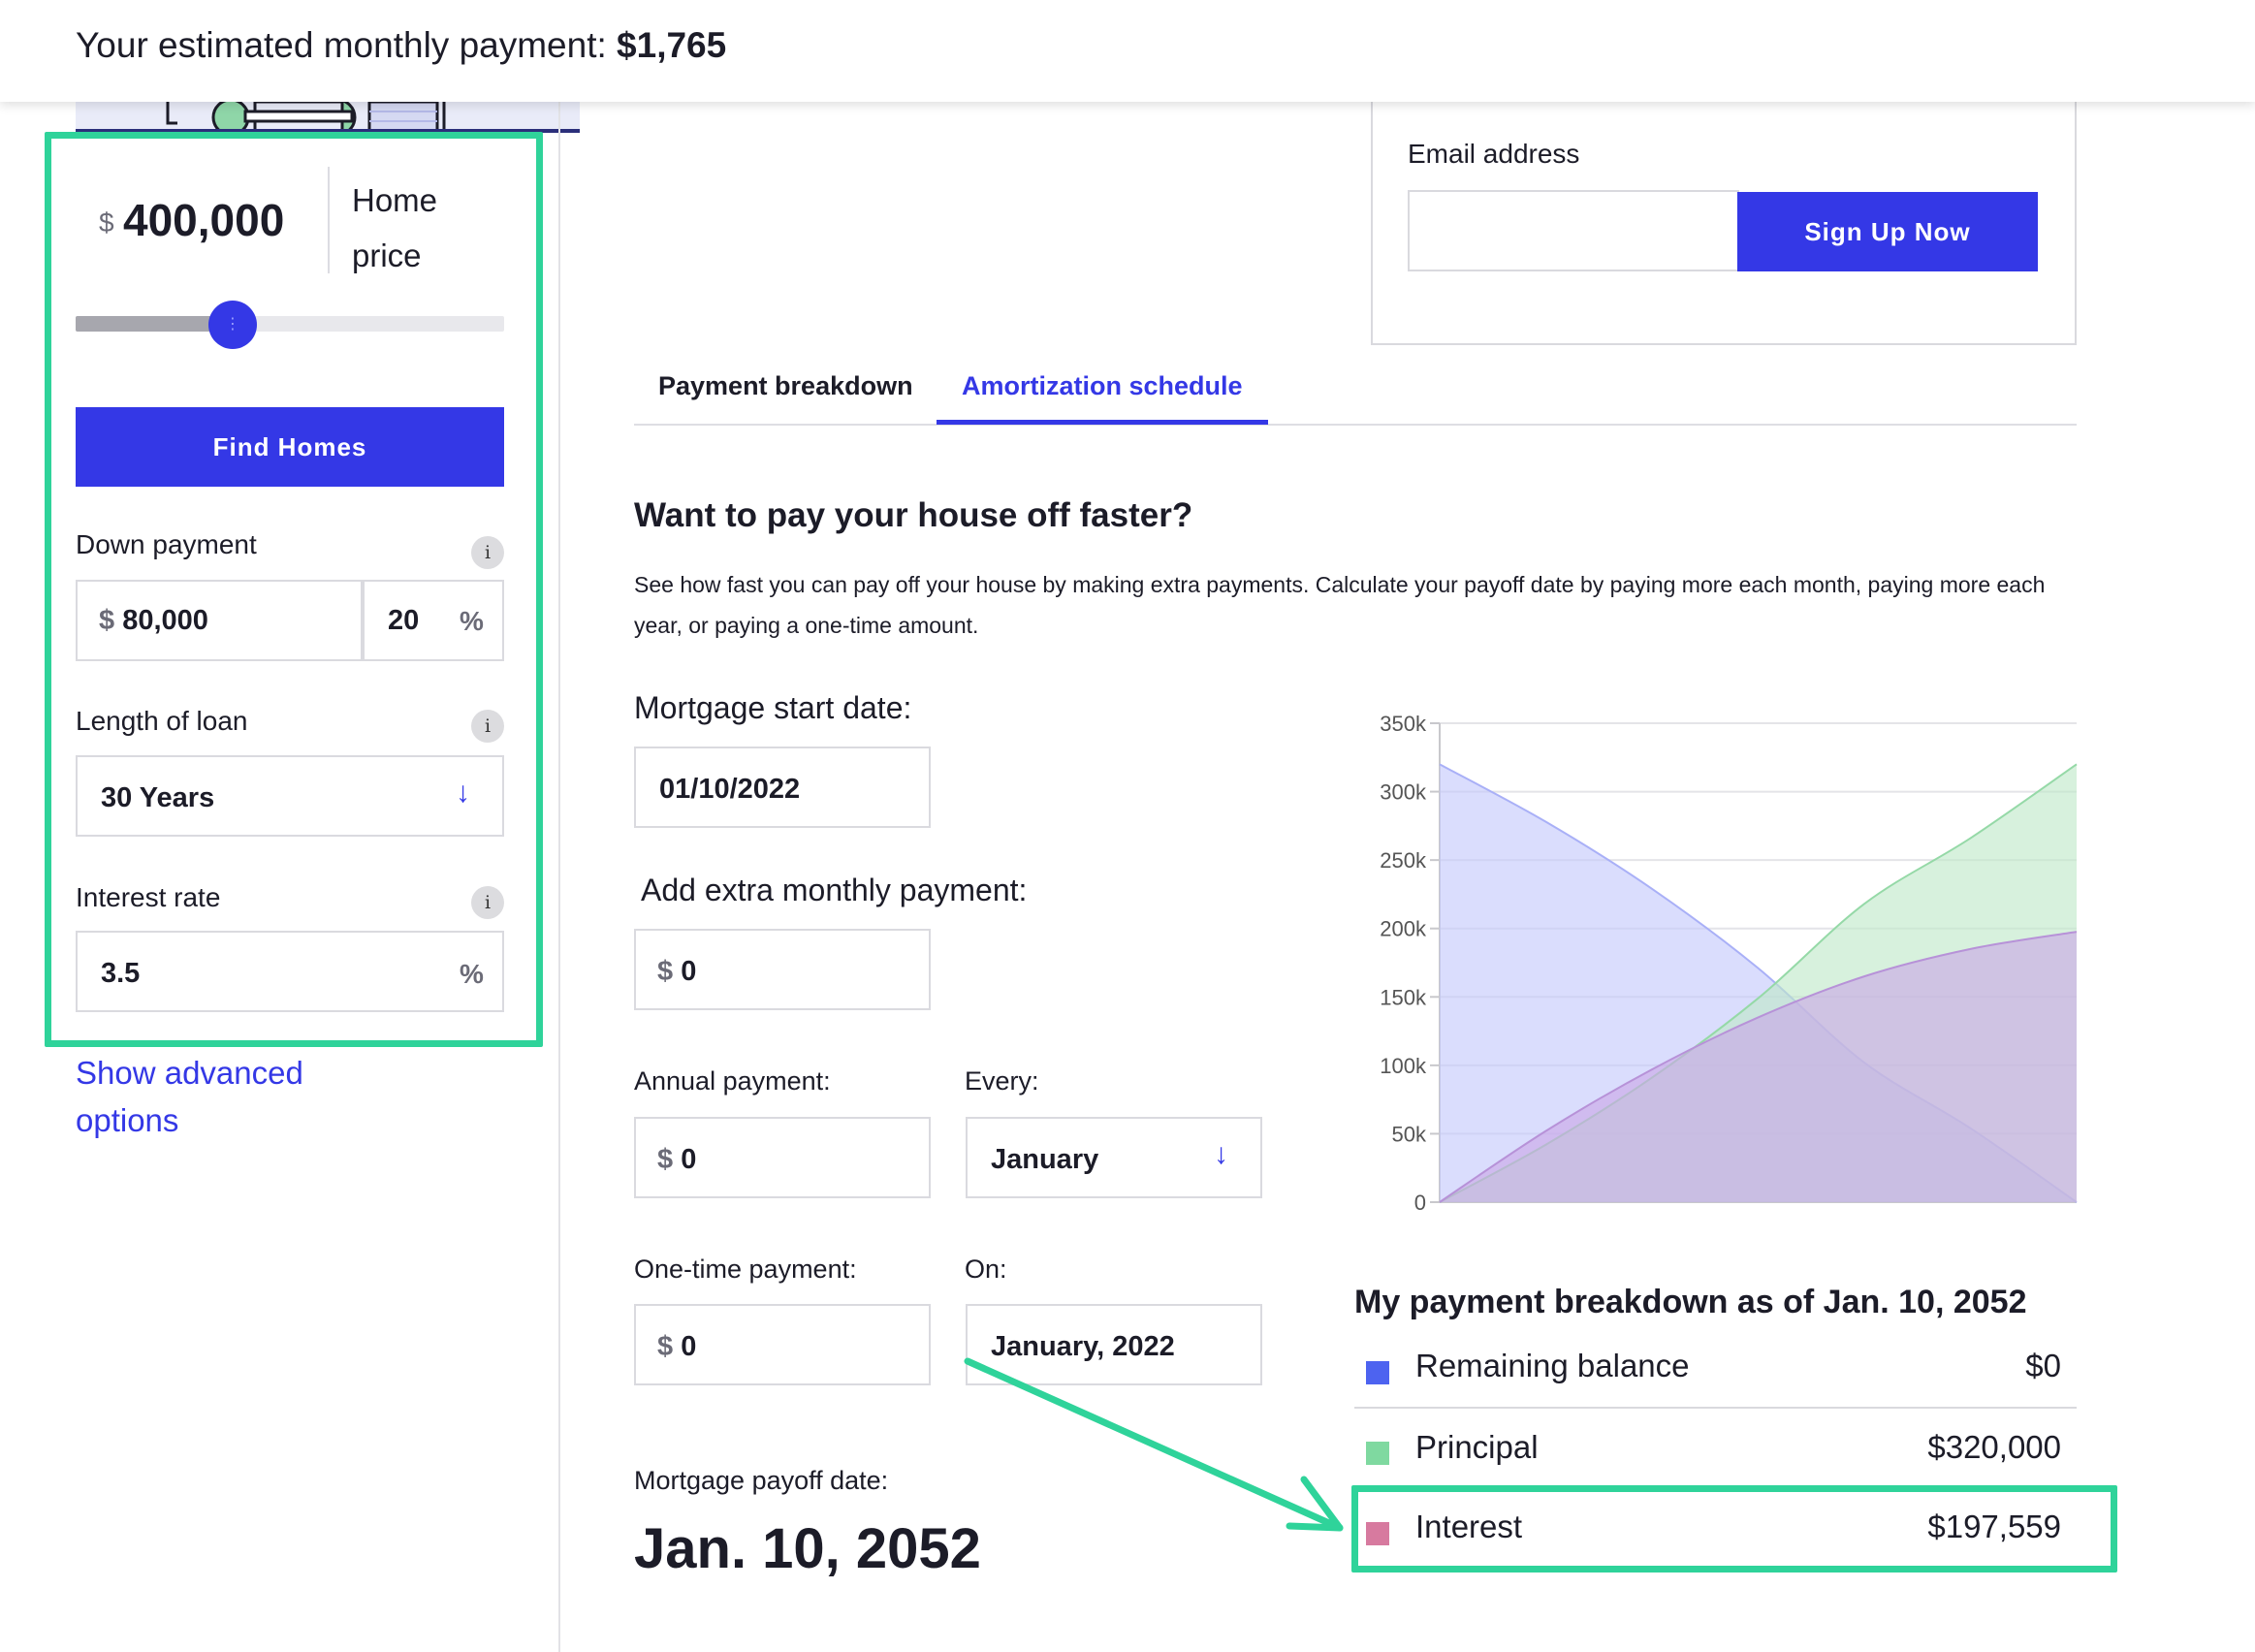 This screenshot has width=2255, height=1652. What do you see at coordinates (166, 544) in the screenshot?
I see `down-payment-label: Down payment` at bounding box center [166, 544].